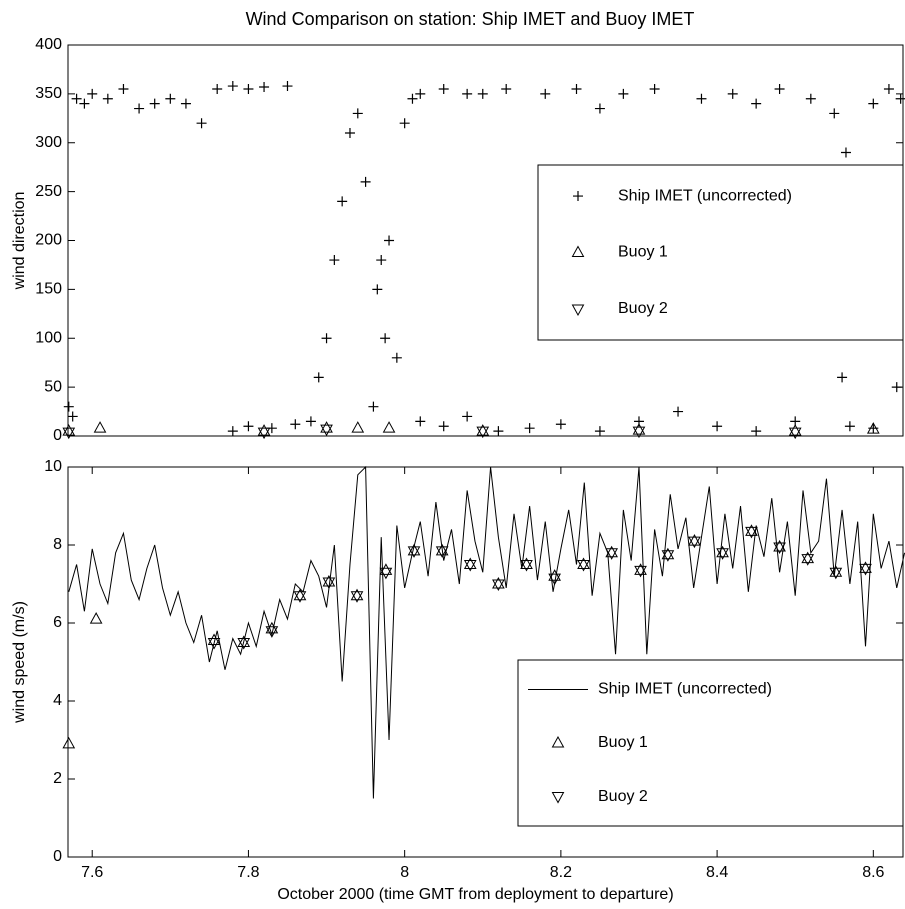 The width and height of the screenshot is (905, 909). Describe the element at coordinates (561, 872) in the screenshot. I see `x-tick-label: 8.2` at that location.